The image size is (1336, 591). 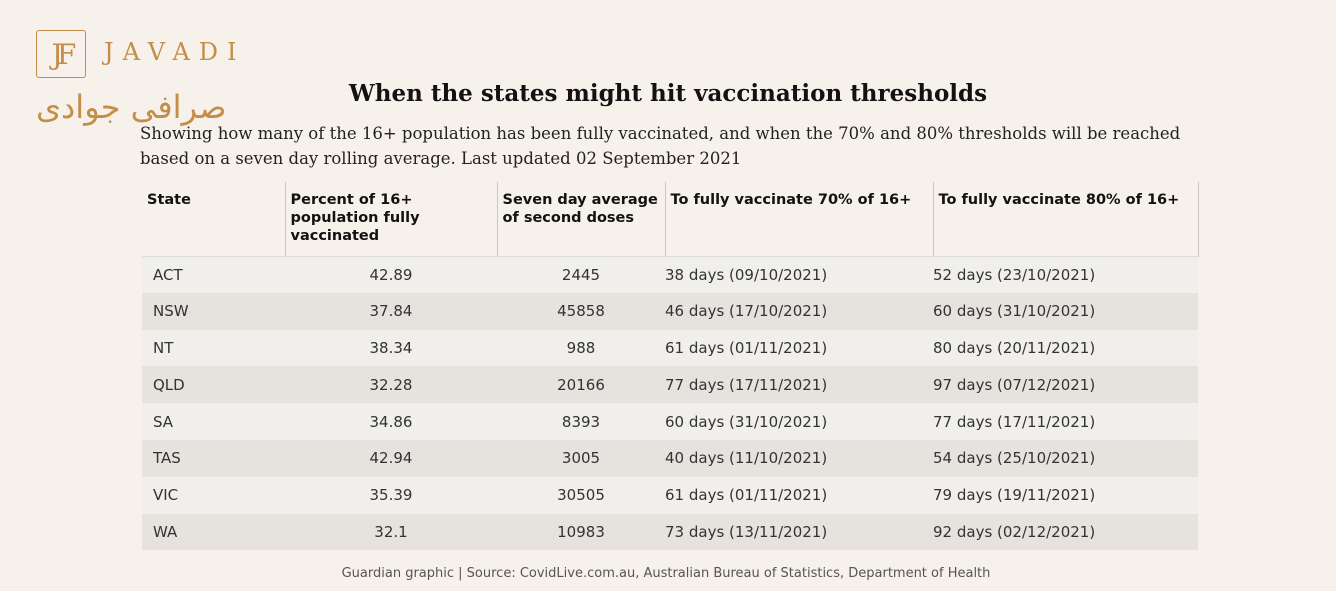 What do you see at coordinates (1065, 385) in the screenshot?
I see `cell-80-days: 97 days (07/12/2021)` at bounding box center [1065, 385].